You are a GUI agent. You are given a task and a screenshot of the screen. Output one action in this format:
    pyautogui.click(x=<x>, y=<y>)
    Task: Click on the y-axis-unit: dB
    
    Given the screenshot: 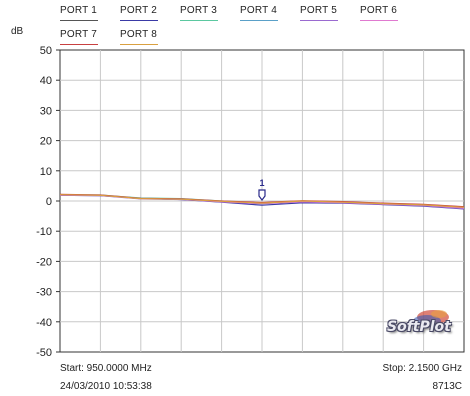 What is the action you would take?
    pyautogui.click(x=17, y=31)
    